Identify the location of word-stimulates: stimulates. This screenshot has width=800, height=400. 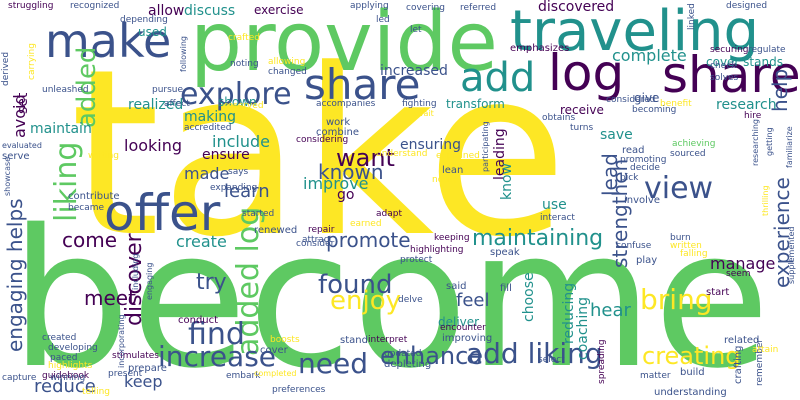
(135, 356).